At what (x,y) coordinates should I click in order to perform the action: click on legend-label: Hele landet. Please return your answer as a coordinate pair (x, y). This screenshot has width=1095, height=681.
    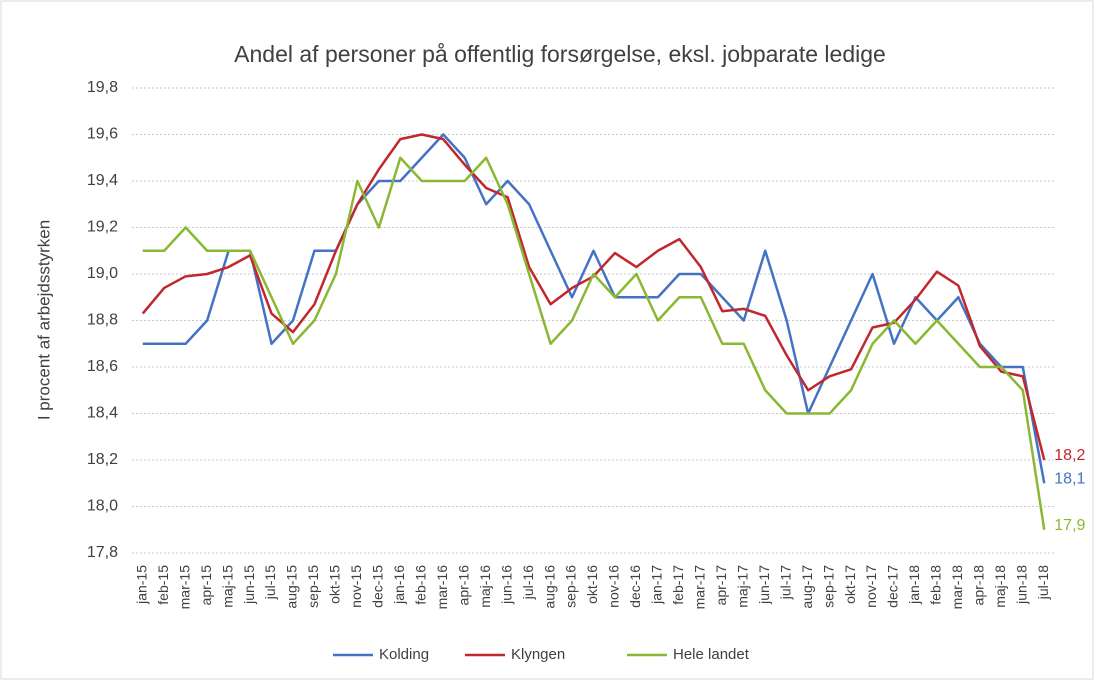
    Looking at the image, I should click on (711, 654).